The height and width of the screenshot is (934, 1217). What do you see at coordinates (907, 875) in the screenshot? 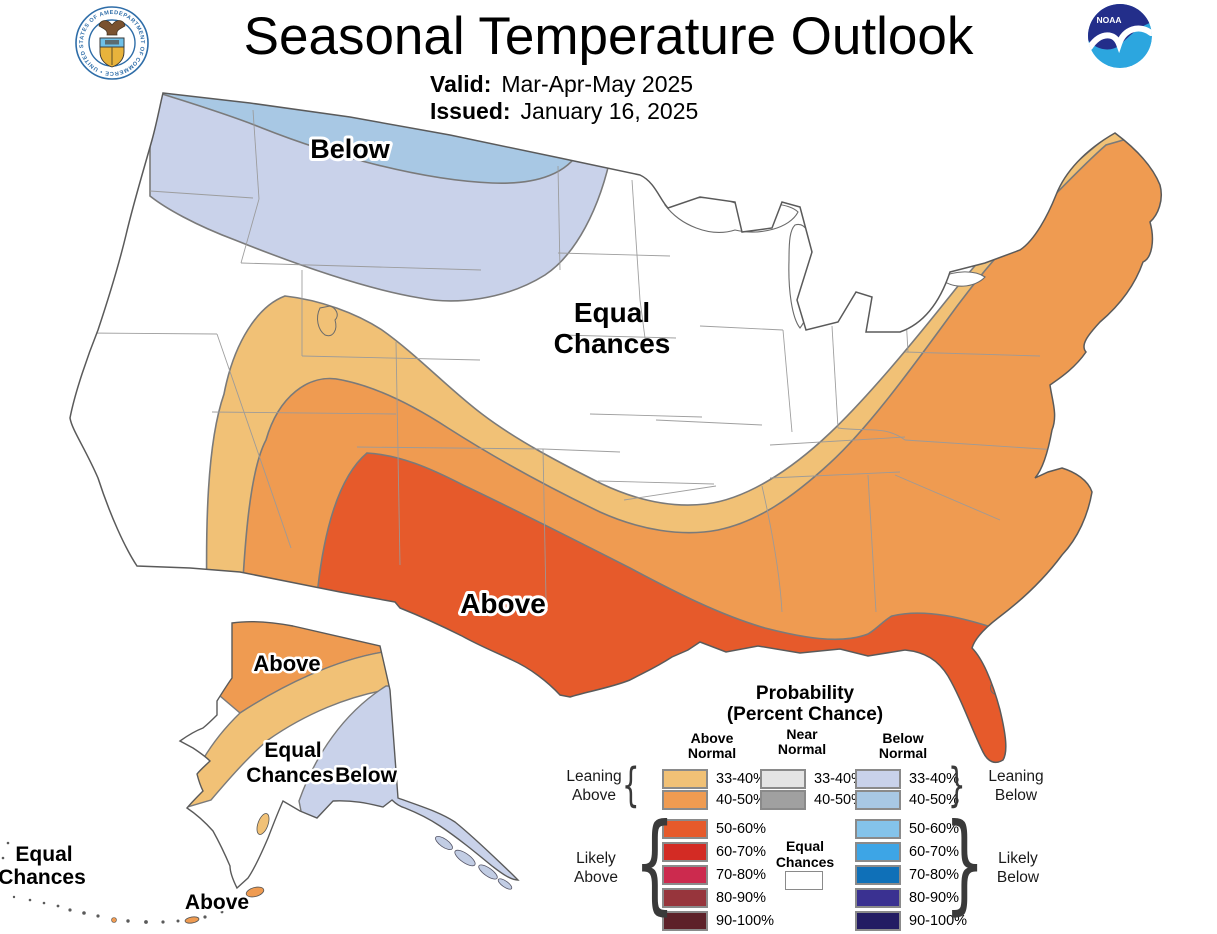
I see `legend-row-below-70-80: 70-80%` at bounding box center [907, 875].